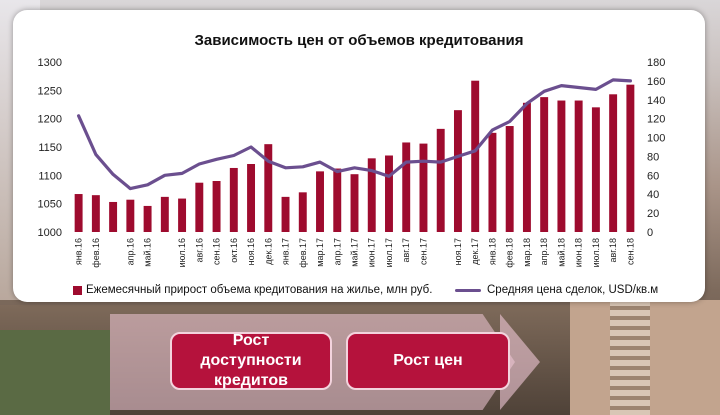 Image resolution: width=720 pixels, height=415 pixels. Describe the element at coordinates (656, 120) in the screenshot. I see `y-right-tick-label: 120` at that location.